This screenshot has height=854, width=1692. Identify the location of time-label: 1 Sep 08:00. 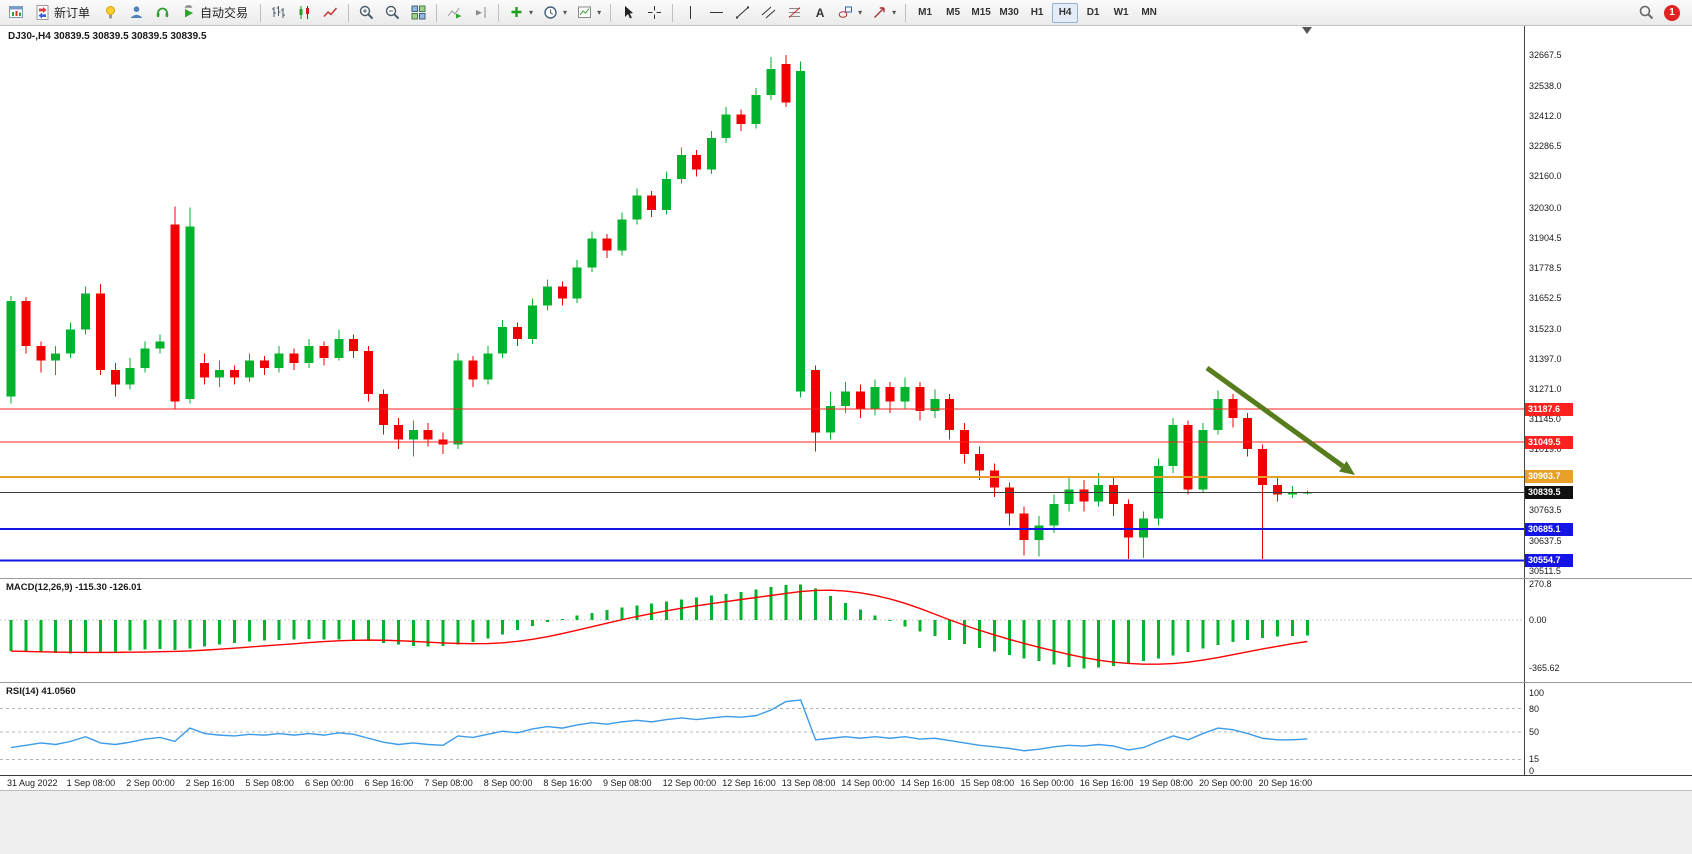
(91, 783).